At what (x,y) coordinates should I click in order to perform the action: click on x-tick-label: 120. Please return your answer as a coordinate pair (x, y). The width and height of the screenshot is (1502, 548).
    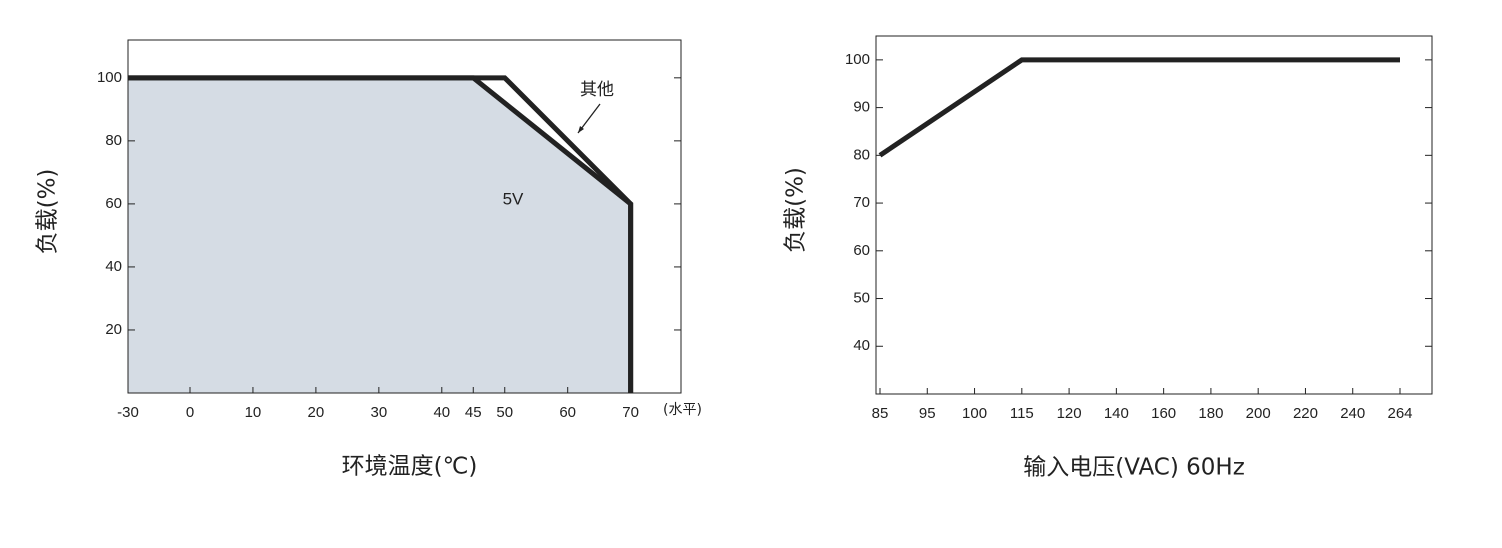
    Looking at the image, I should click on (1069, 413).